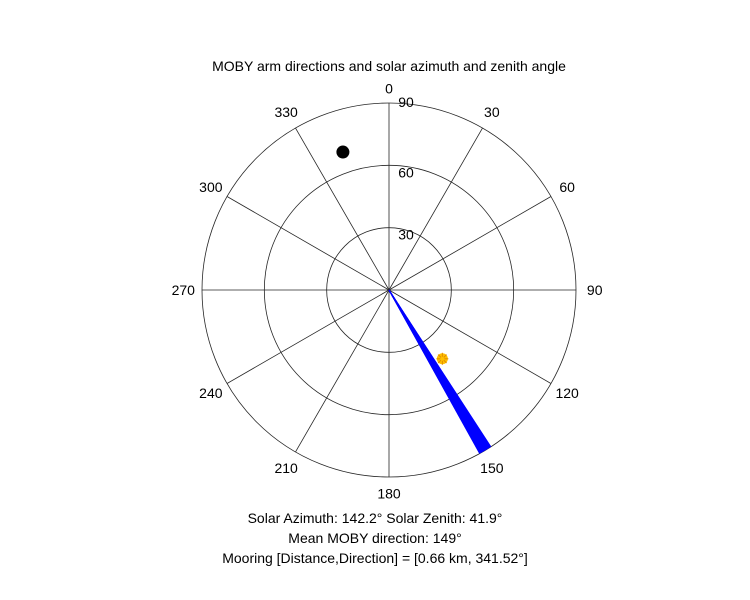 The height and width of the screenshot is (600, 750). I want to click on moby-arm-lines, so click(440, 371).